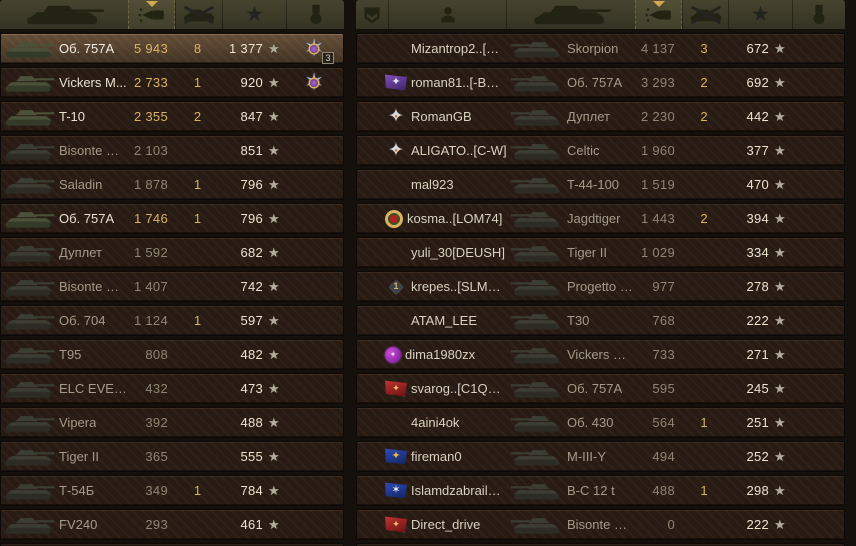 Image resolution: width=856 pixels, height=546 pixels. Describe the element at coordinates (578, 320) in the screenshot. I see `vehicle-name: T30` at that location.